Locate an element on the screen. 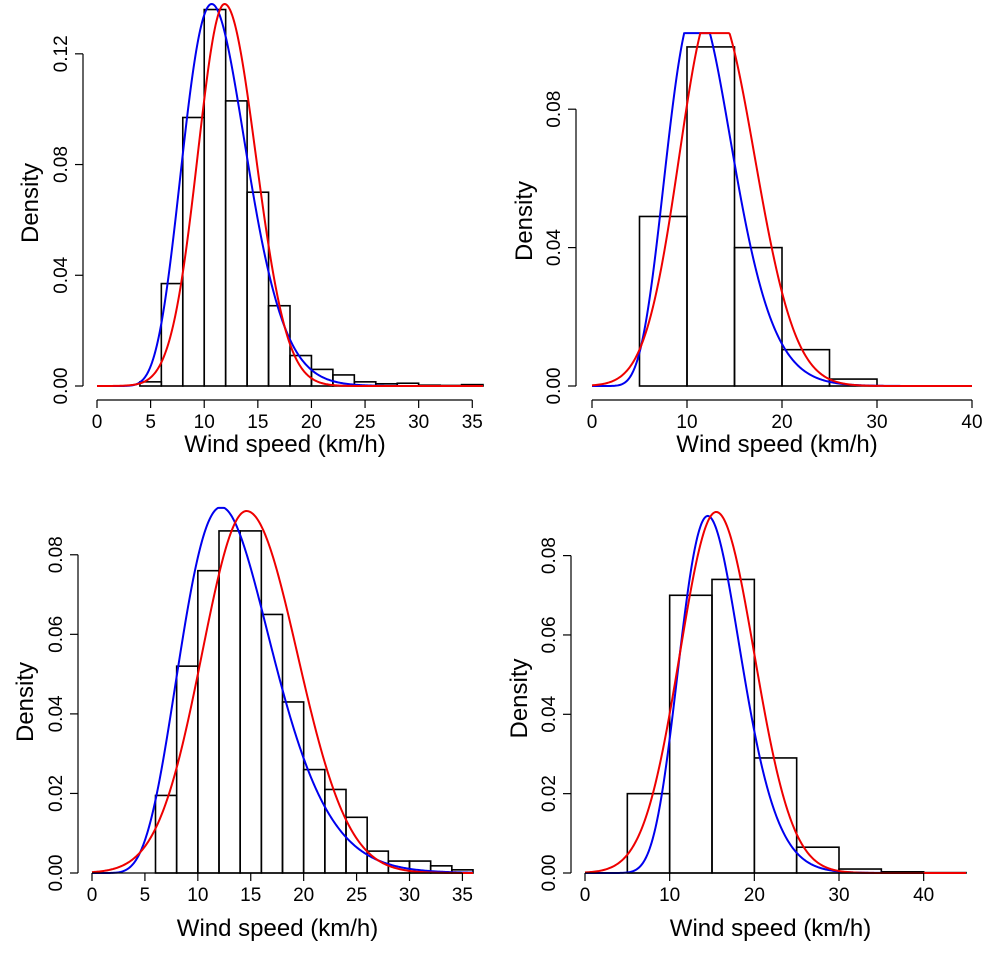 The width and height of the screenshot is (992, 953). y-axis: 0.00 0.04 0.08 is located at coordinates (560, 248).